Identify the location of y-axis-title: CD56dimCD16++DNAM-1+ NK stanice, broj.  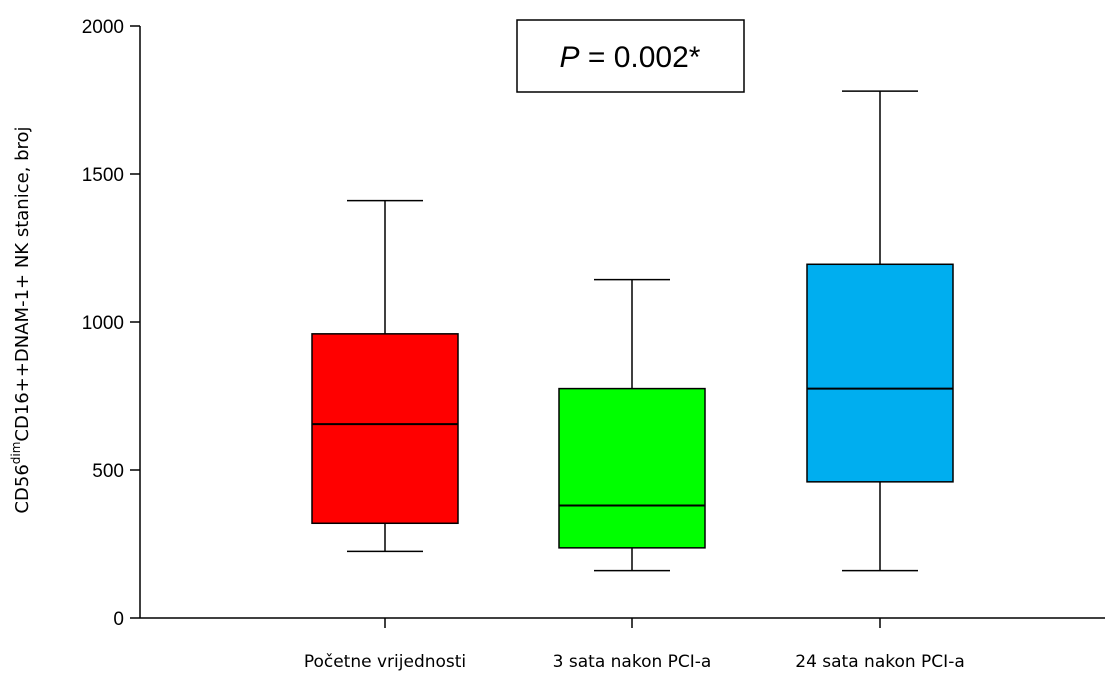
(21, 319).